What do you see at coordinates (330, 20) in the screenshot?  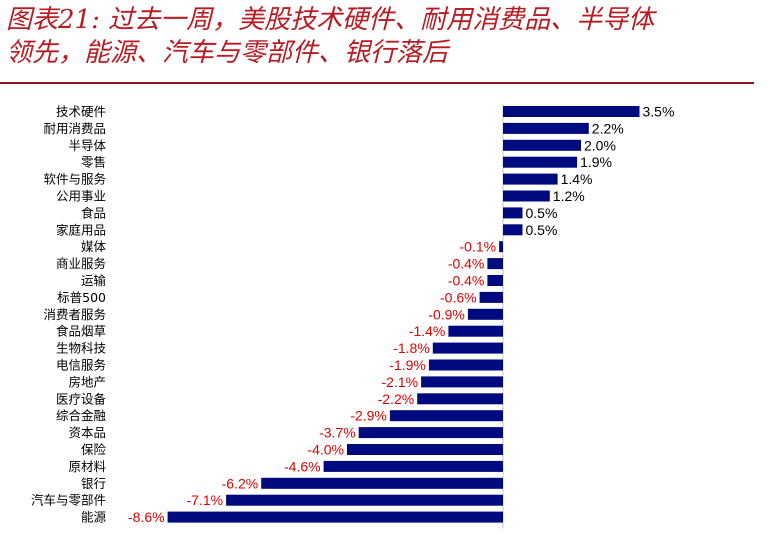 I see `title-line-1: 图表21: 过去一周，美股技术硬件、耐用消费品、半导体` at bounding box center [330, 20].